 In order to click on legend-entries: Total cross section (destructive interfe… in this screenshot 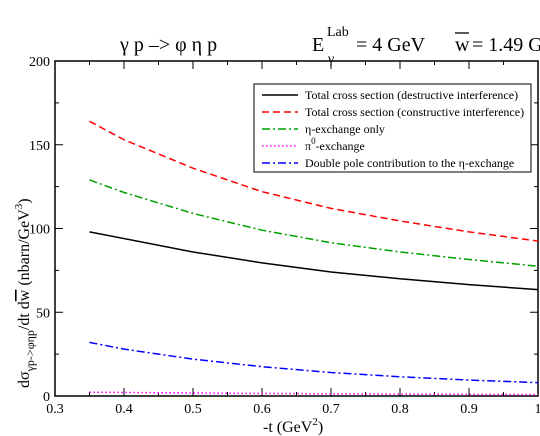, I will do `click(393, 129)`.